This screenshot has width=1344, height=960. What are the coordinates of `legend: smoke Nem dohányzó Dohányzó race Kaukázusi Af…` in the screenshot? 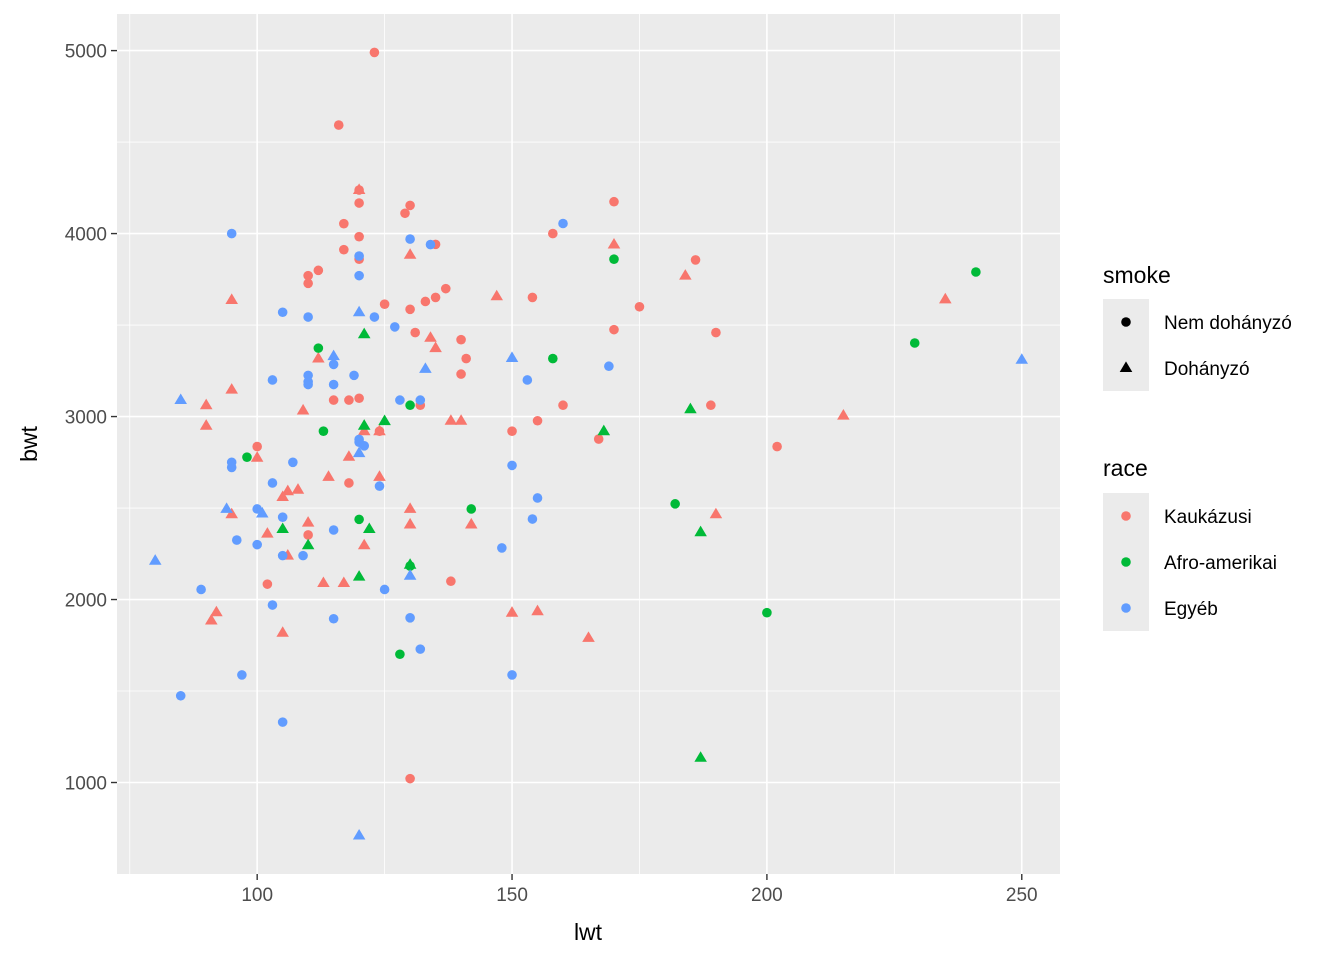 It's located at (1197, 446).